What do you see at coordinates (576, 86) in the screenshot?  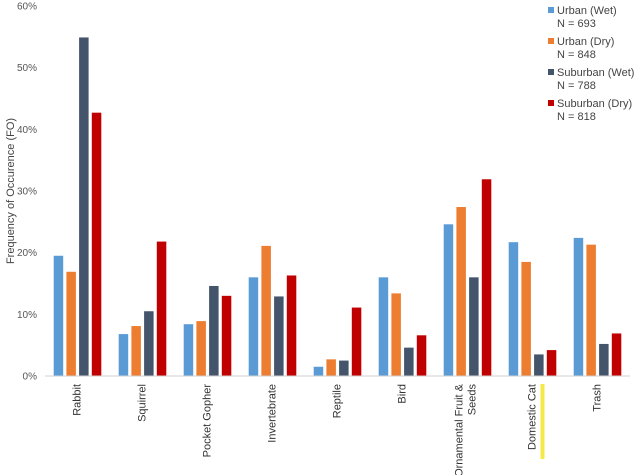 I see `legend-sample-size: N = 788` at bounding box center [576, 86].